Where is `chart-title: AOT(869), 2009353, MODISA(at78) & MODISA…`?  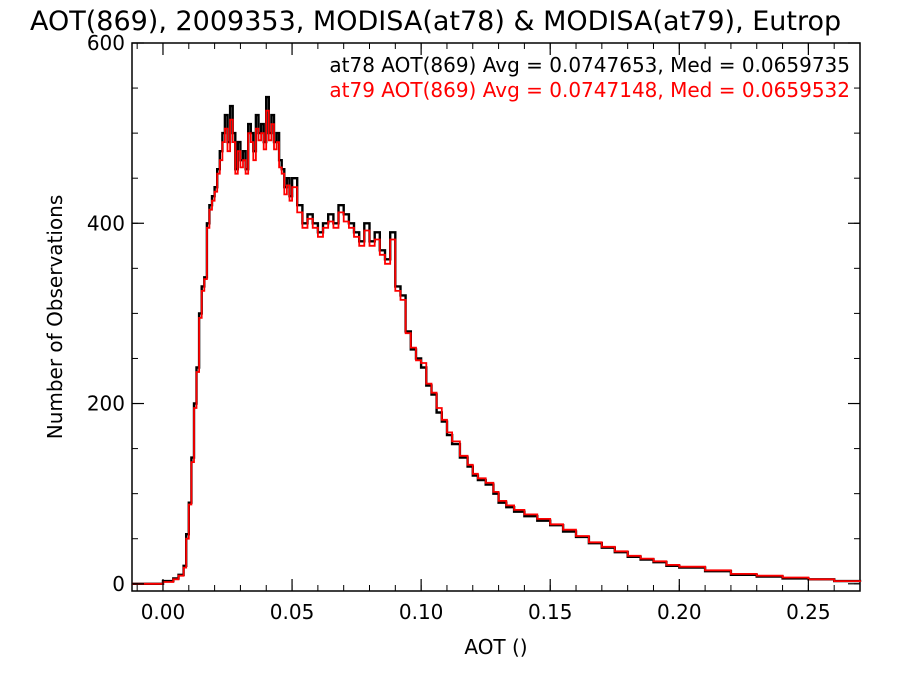
chart-title: AOT(869), 2009353, MODISA(at78) & MODISA… is located at coordinates (435, 21).